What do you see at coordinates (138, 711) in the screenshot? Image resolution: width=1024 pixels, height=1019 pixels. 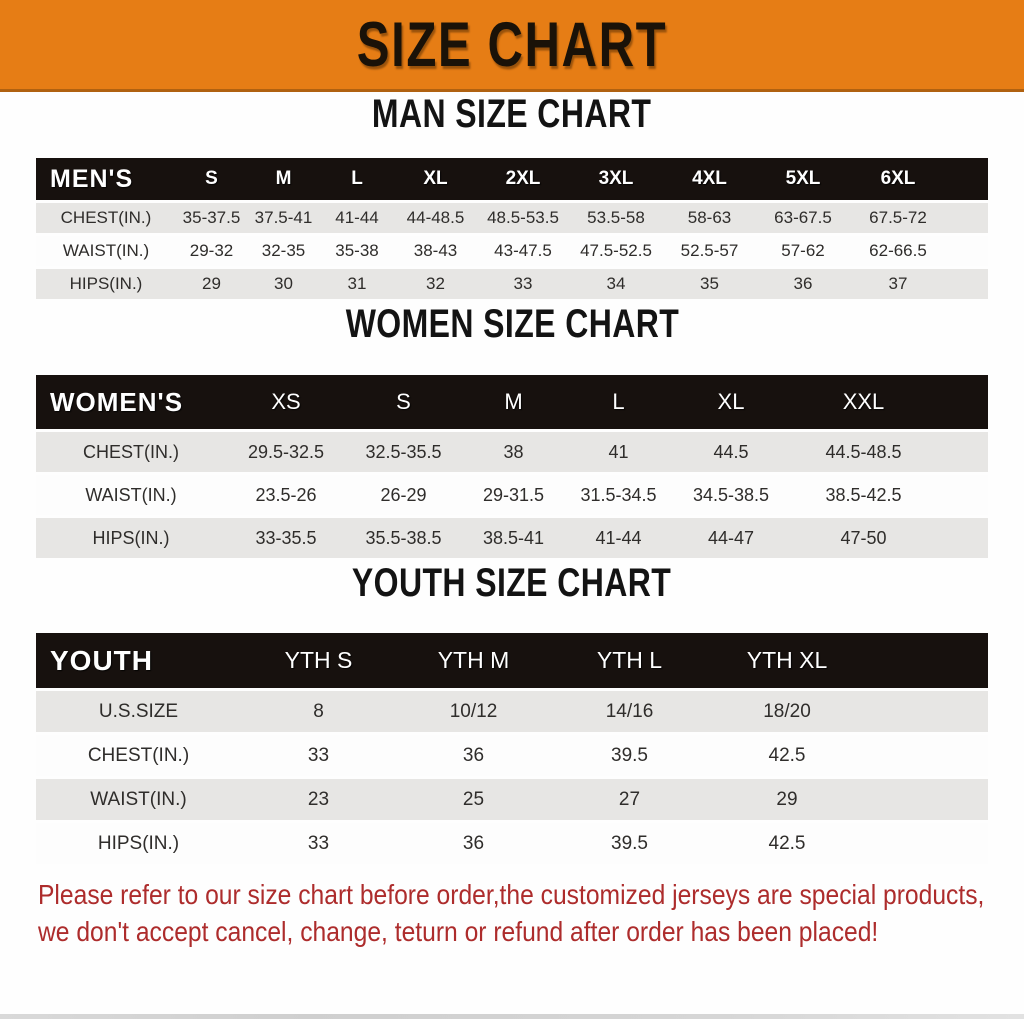 I see `row-label: U.S.SIZE` at bounding box center [138, 711].